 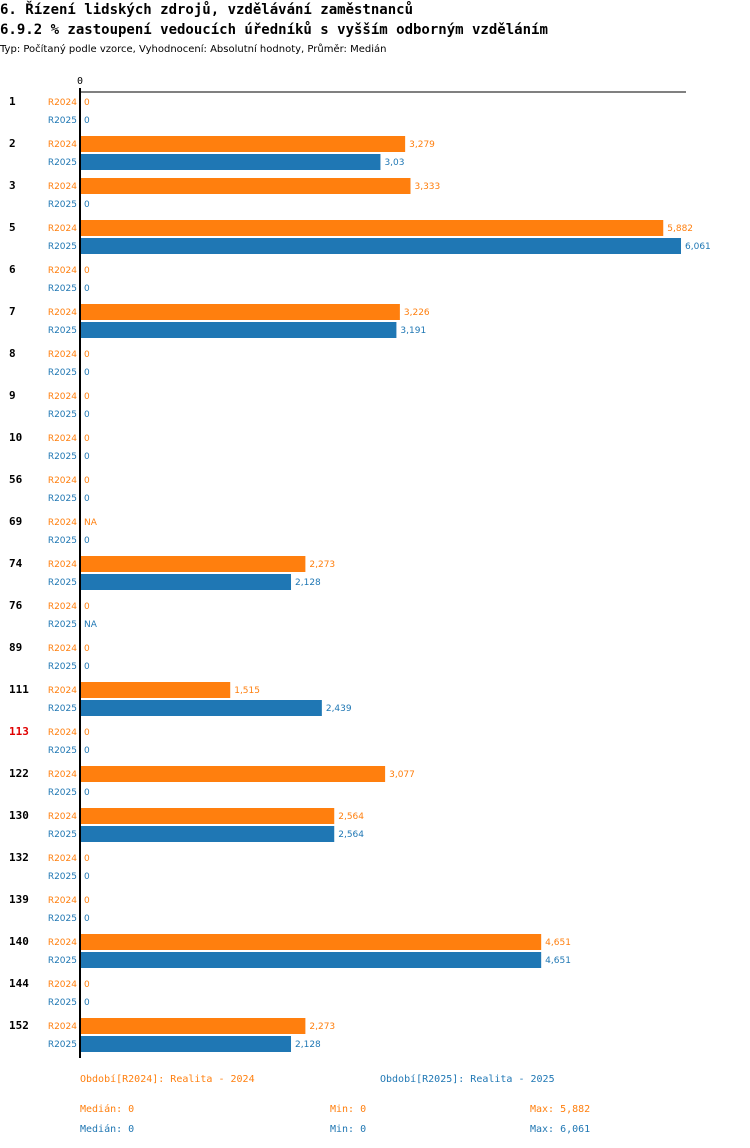 What do you see at coordinates (698, 247) in the screenshot?
I see `value-label: 6,061` at bounding box center [698, 247].